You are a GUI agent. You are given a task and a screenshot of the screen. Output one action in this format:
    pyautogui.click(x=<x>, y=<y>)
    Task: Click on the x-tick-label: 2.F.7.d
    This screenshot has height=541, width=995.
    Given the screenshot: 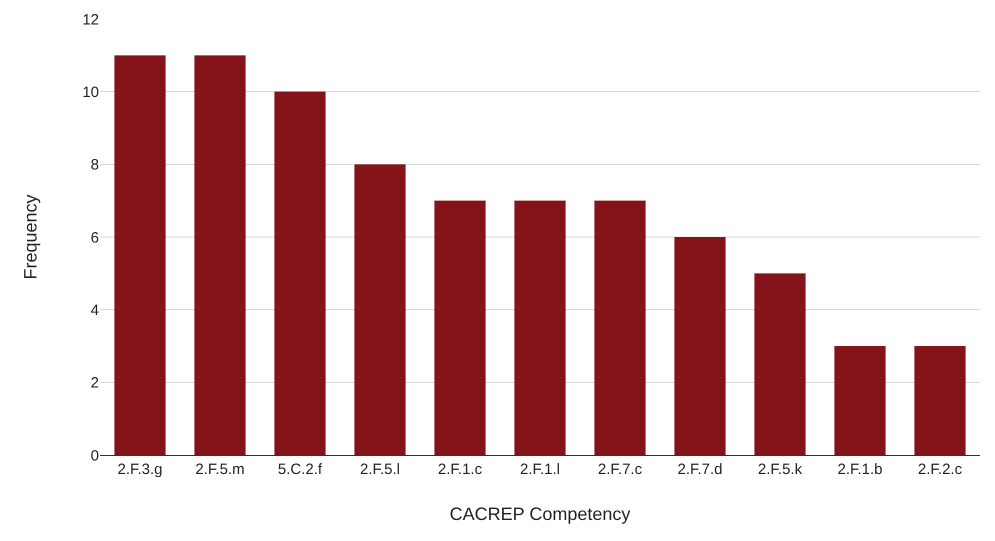 What is the action you would take?
    pyautogui.click(x=700, y=469)
    